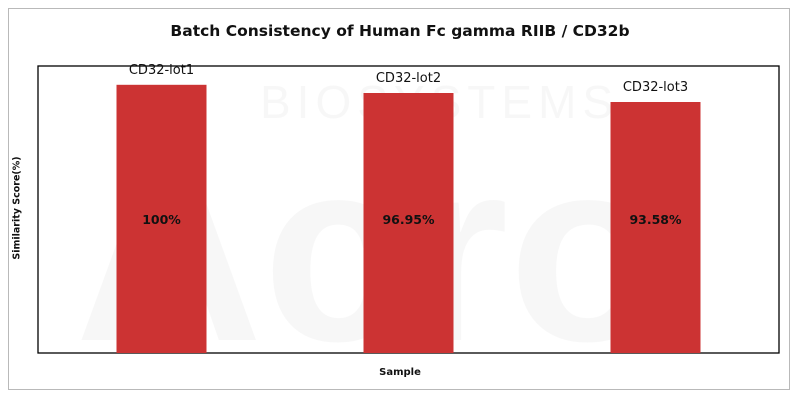  What do you see at coordinates (161, 70) in the screenshot?
I see `category-label-CD32-lot1: CD32-lot1` at bounding box center [161, 70].